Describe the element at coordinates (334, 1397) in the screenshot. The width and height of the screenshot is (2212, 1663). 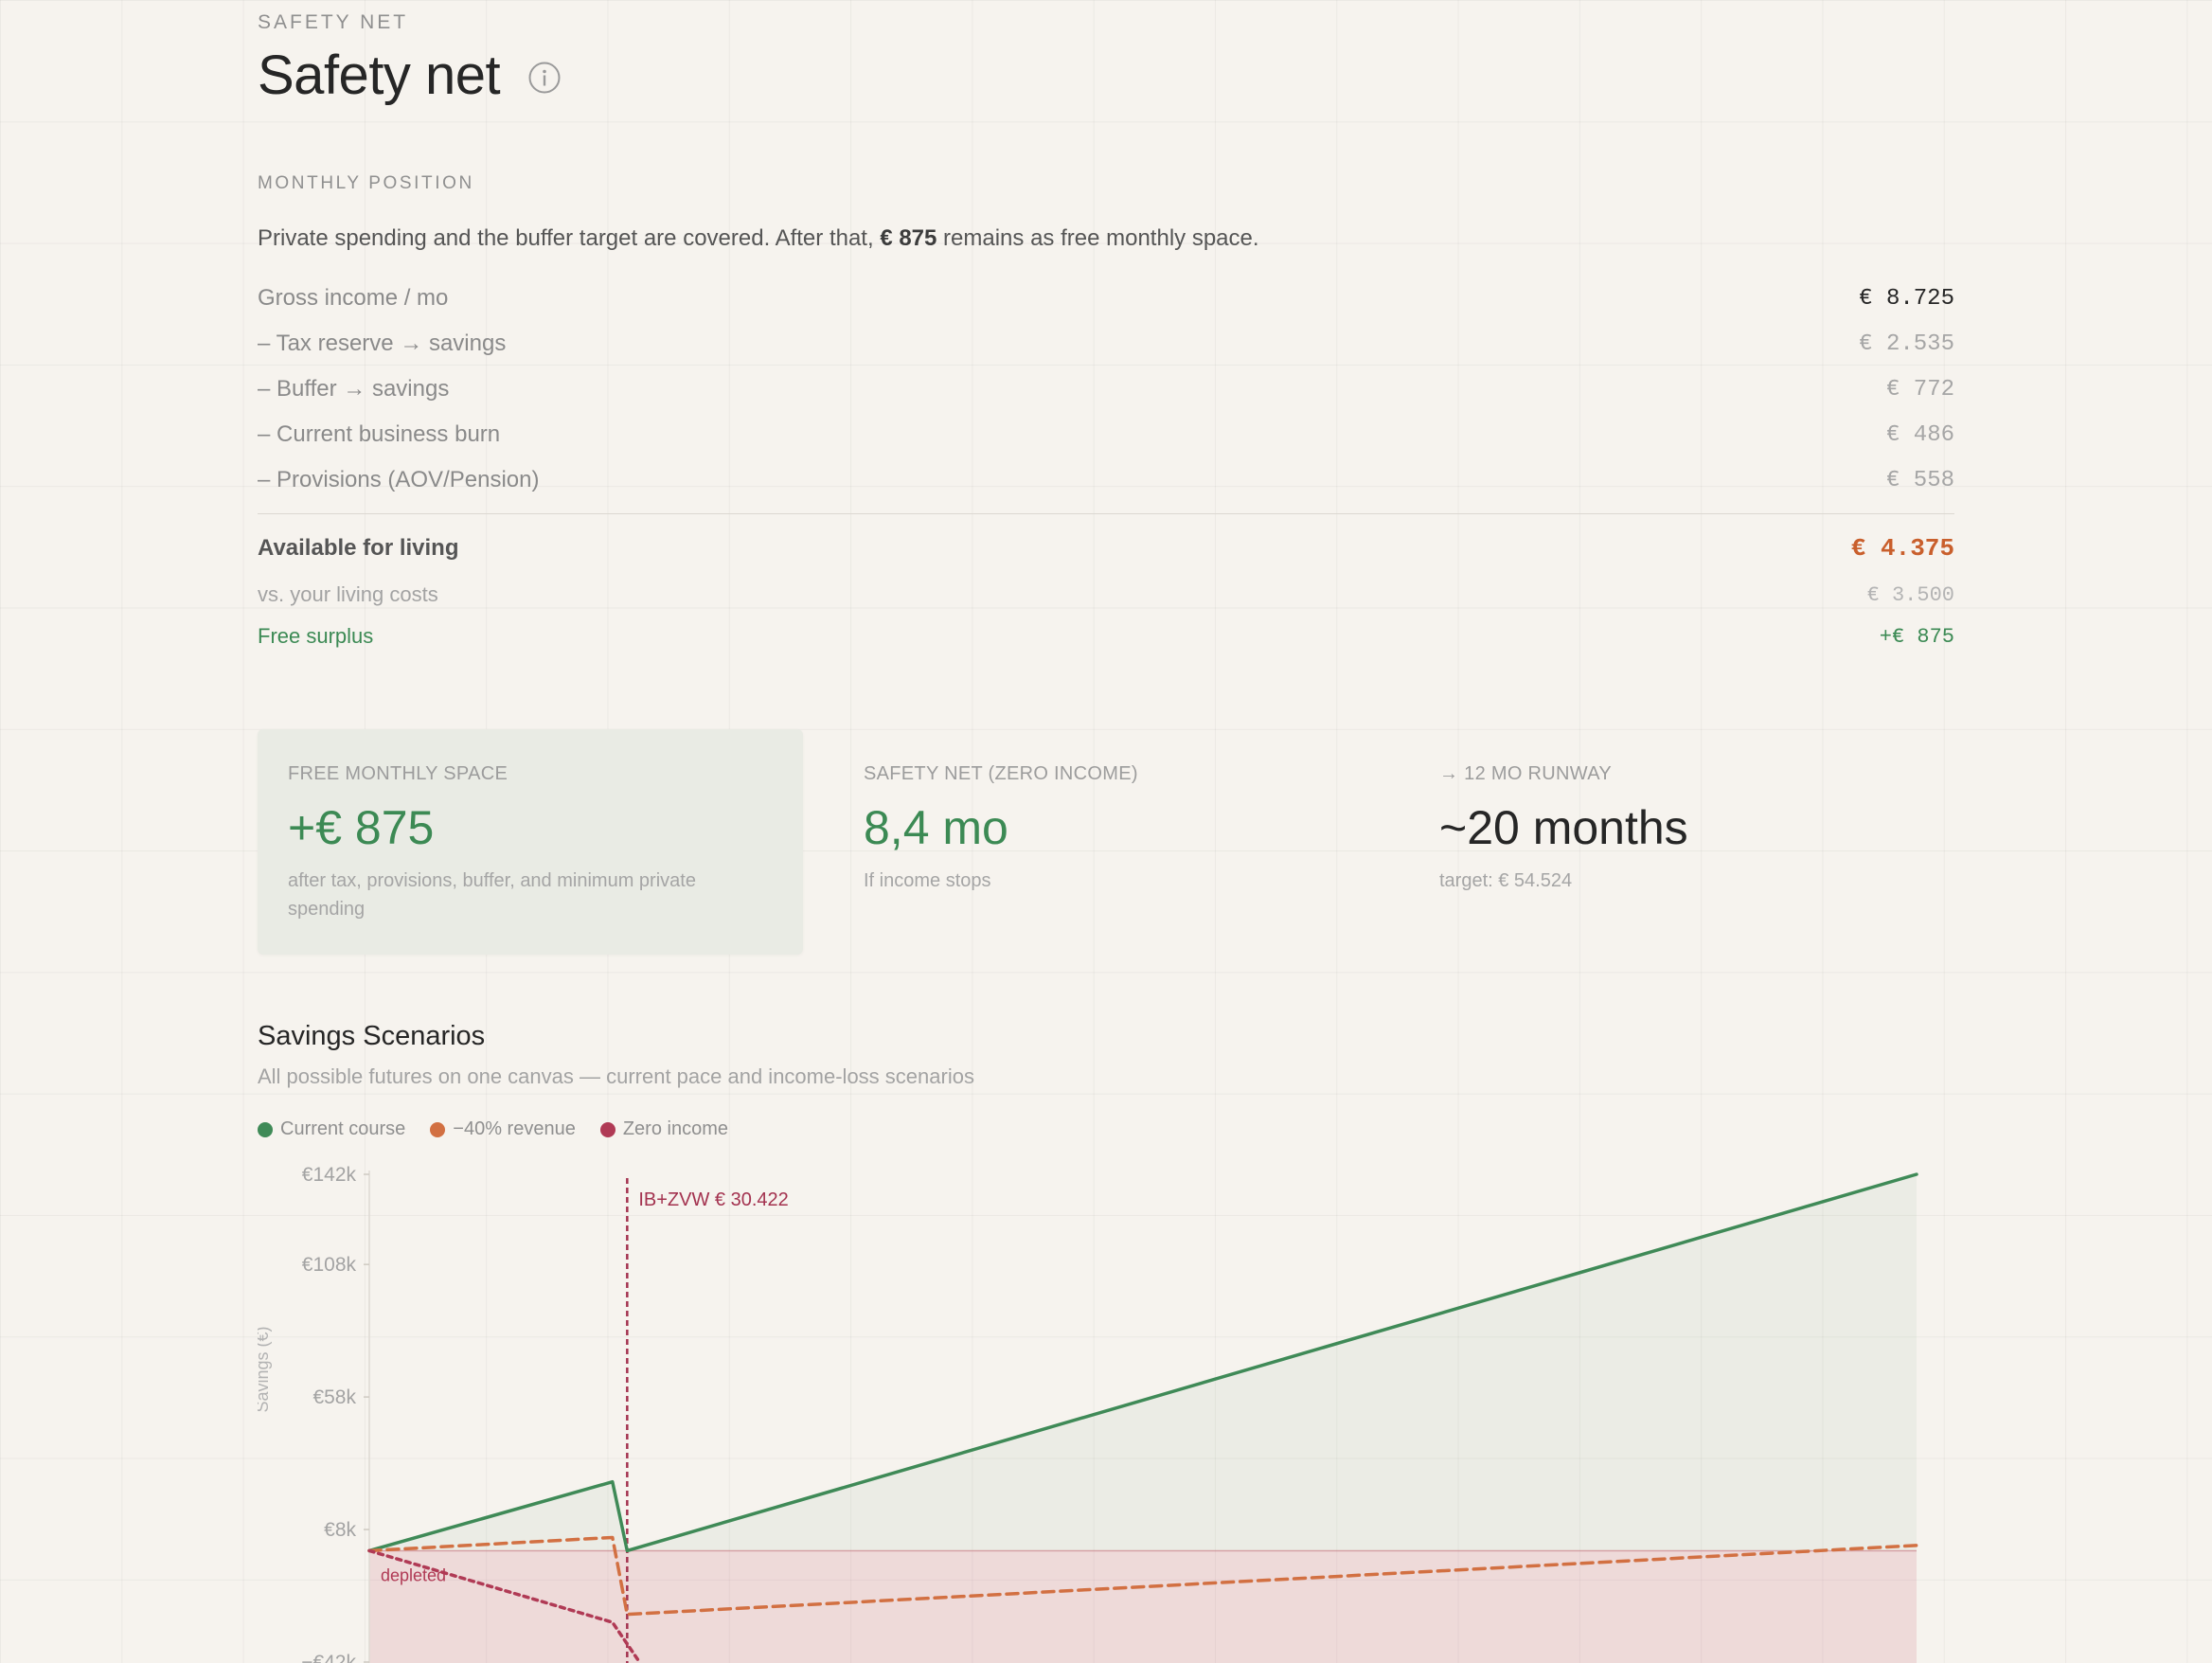
I see `y-tick-label: €58k` at that location.